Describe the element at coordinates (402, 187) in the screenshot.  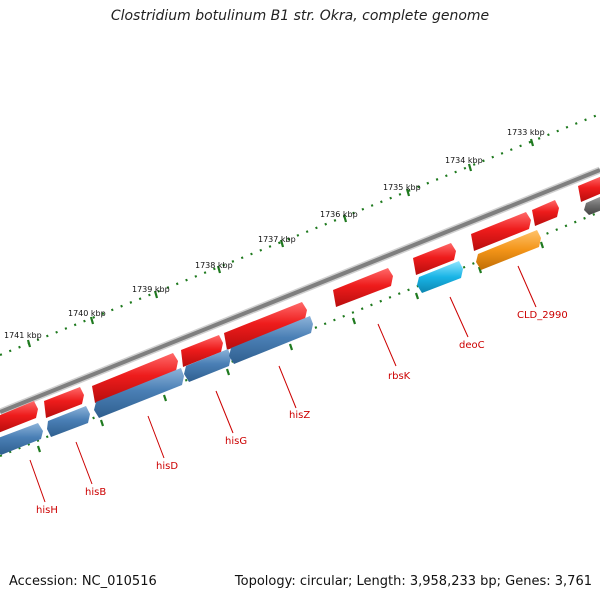
I see `scale-label-1735: 1735 kbp` at that location.